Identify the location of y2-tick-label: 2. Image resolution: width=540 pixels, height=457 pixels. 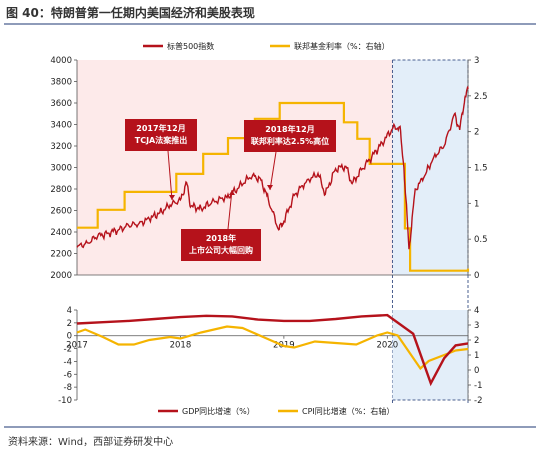
(476, 133).